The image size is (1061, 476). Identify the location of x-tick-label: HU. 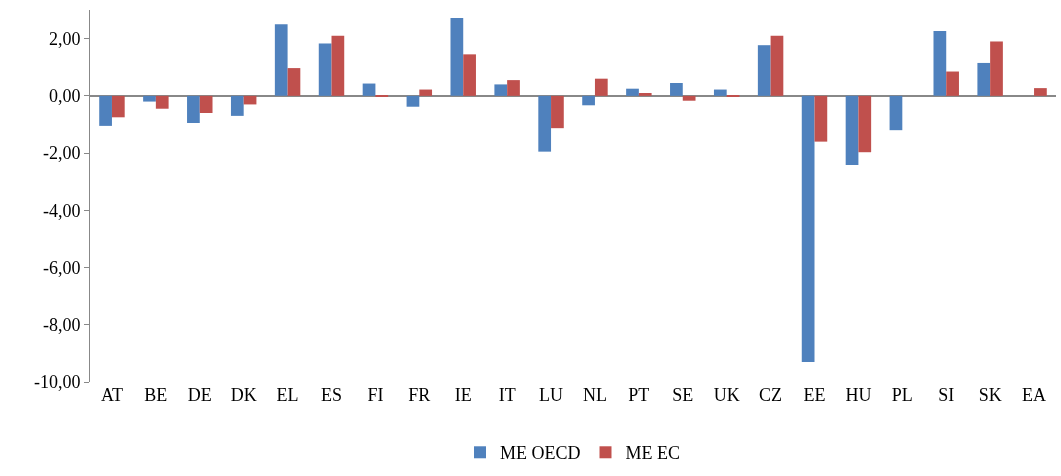
(858, 395).